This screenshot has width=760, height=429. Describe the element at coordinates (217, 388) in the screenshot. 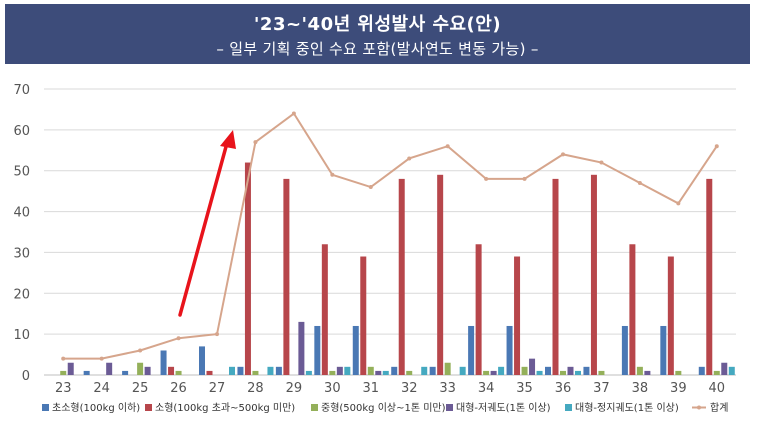

I see `x-tick-label: 27` at that location.